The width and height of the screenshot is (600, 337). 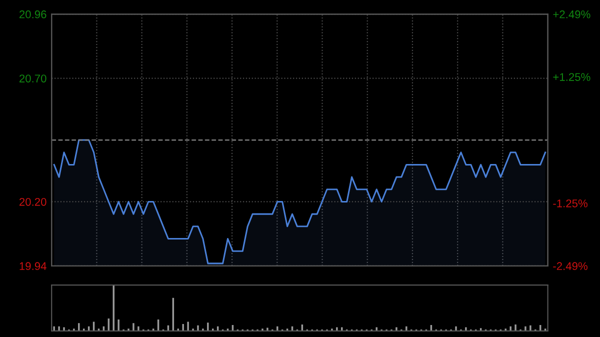 What do you see at coordinates (570, 266) in the screenshot?
I see `y2-tick-label: -2.49%` at bounding box center [570, 266].